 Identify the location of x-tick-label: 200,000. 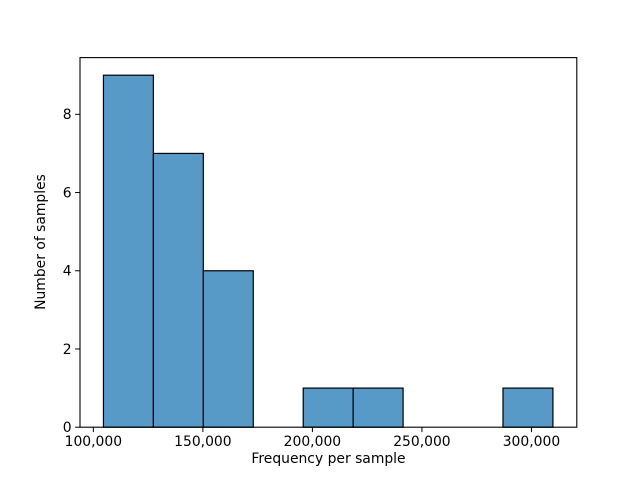
(312, 442).